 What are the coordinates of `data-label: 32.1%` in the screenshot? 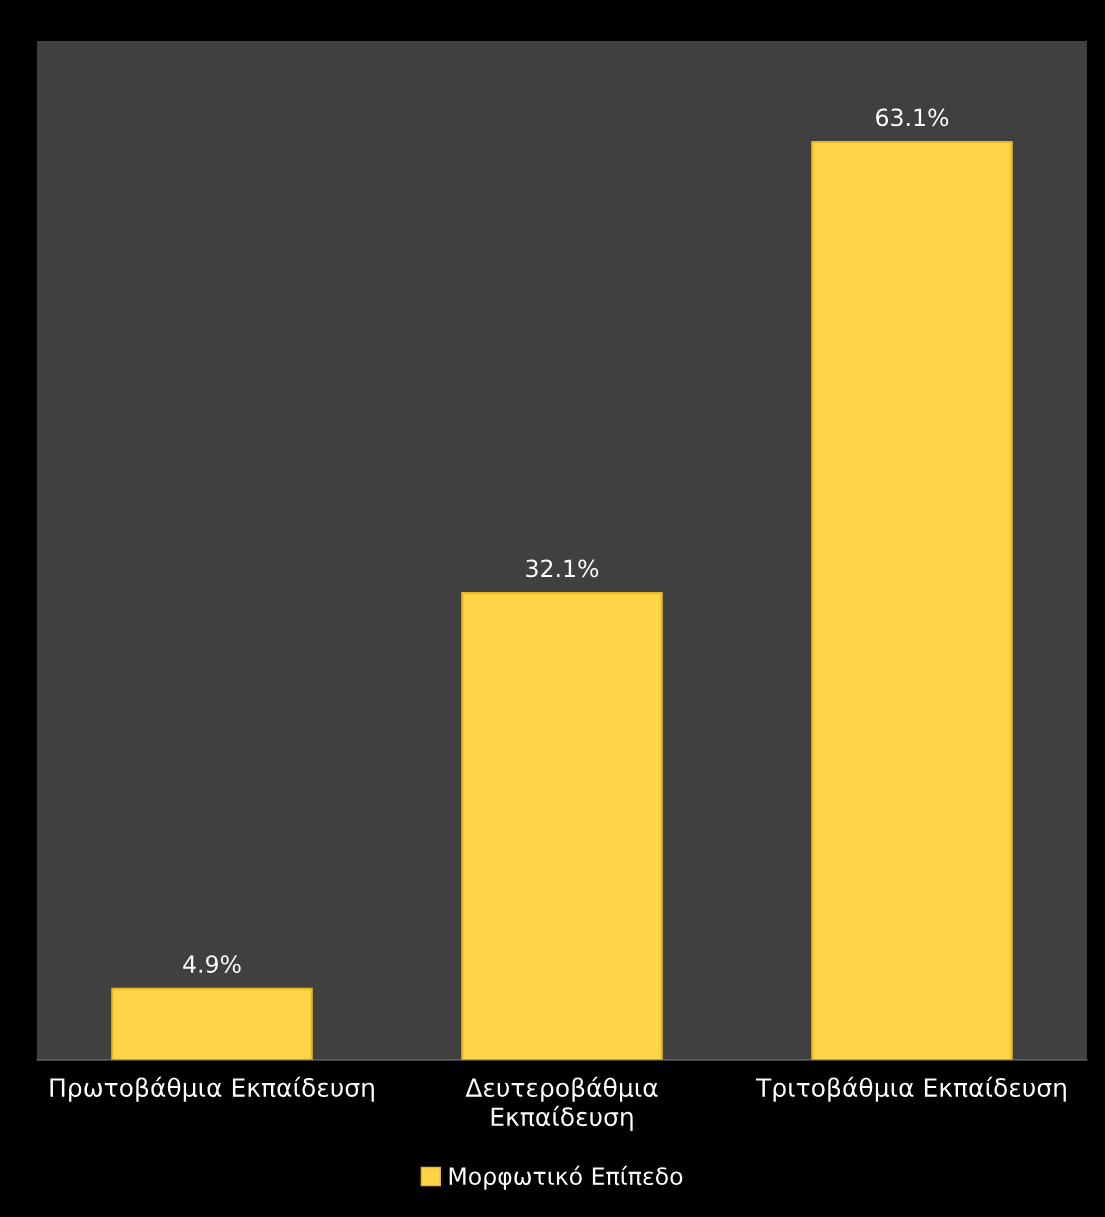 It's located at (562, 568).